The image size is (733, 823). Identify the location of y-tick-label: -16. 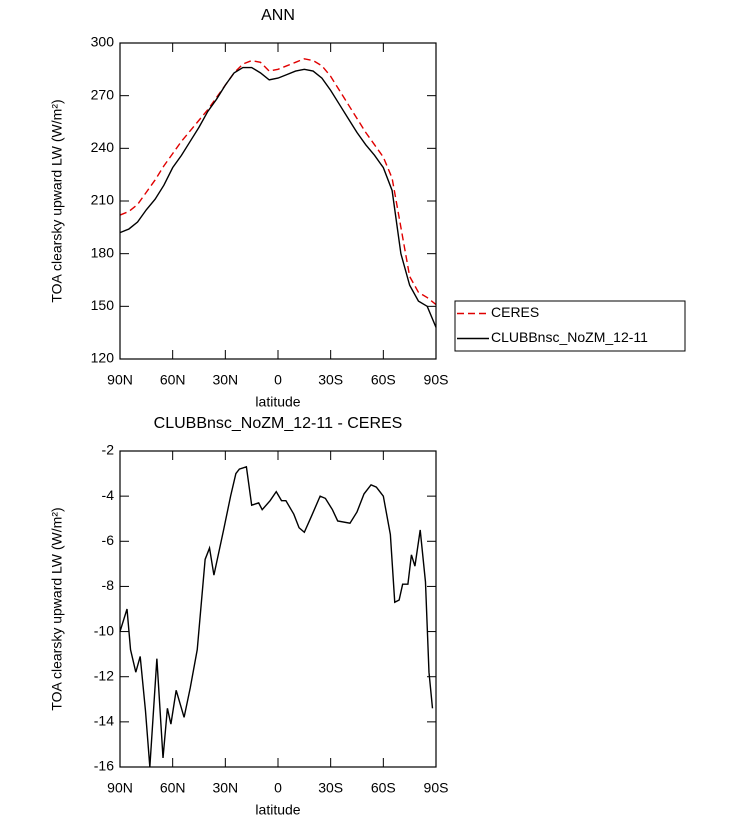
(104, 766).